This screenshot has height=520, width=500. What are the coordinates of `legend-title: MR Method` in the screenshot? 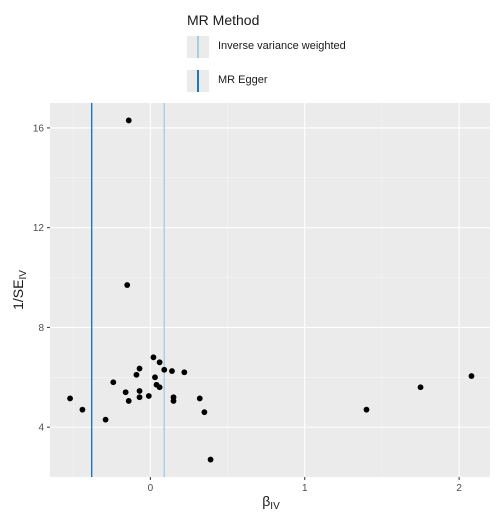 It's located at (223, 20).